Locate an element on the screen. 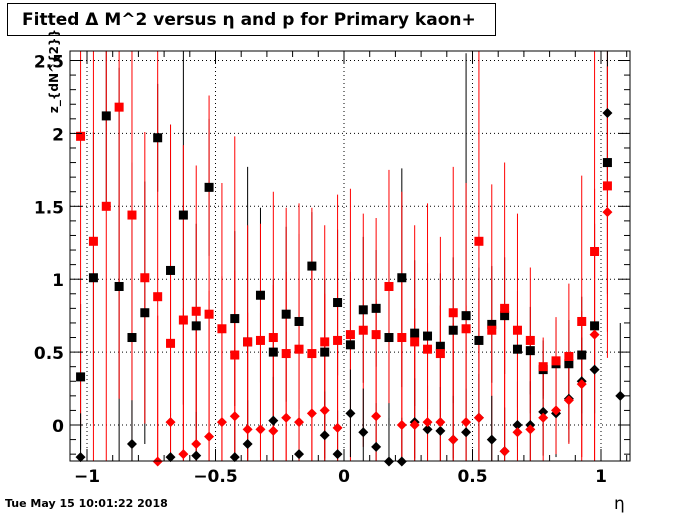 The height and width of the screenshot is (514, 700). y-tick-label: 1 is located at coordinates (58, 281).